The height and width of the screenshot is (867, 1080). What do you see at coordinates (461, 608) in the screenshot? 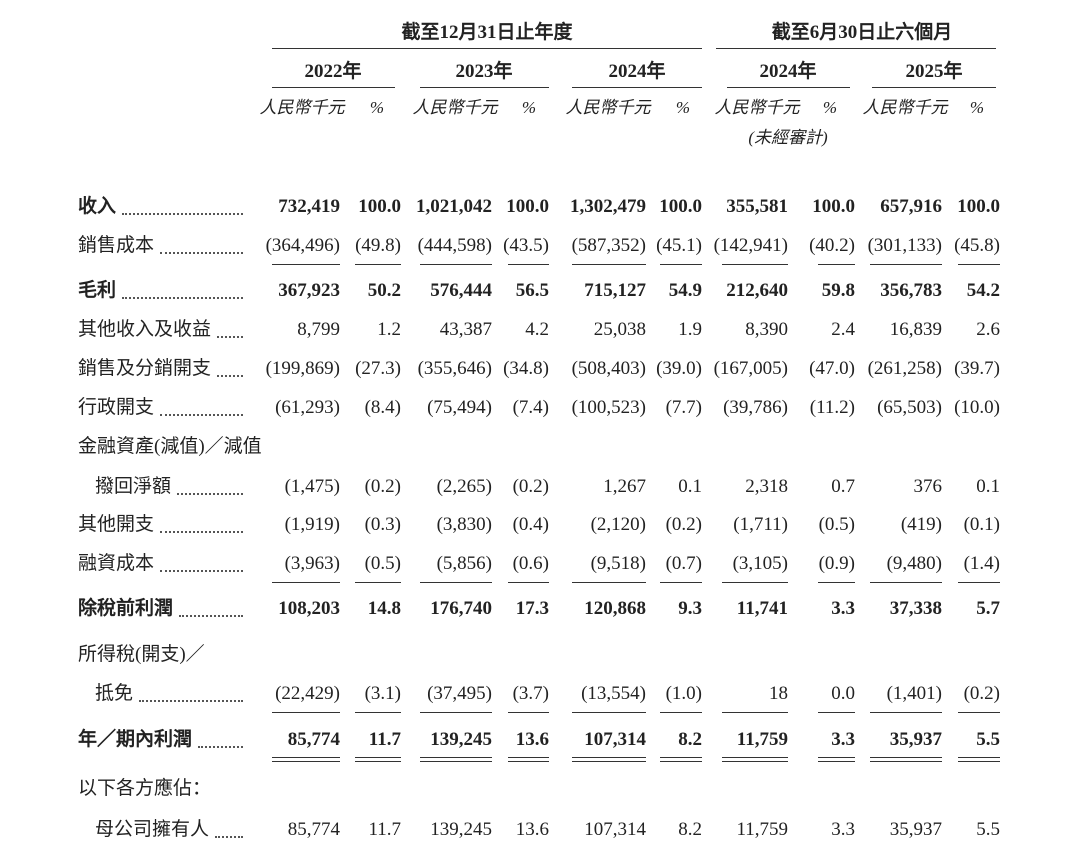
I see `cell: 176,740` at bounding box center [461, 608].